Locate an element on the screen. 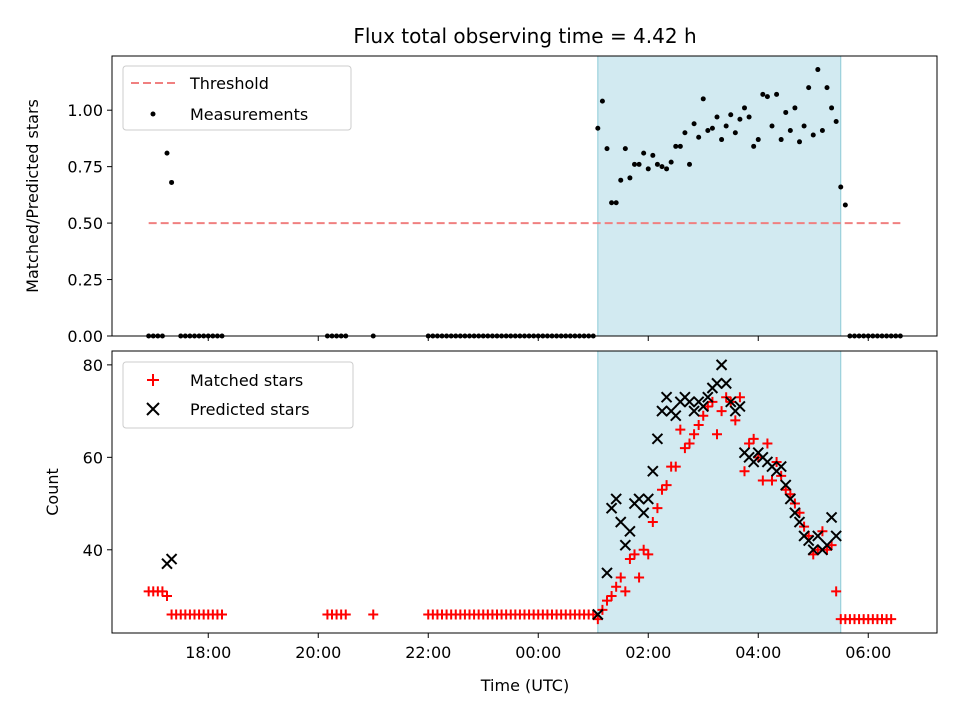  legend-matched-label: Matched stars is located at coordinates (246, 380).